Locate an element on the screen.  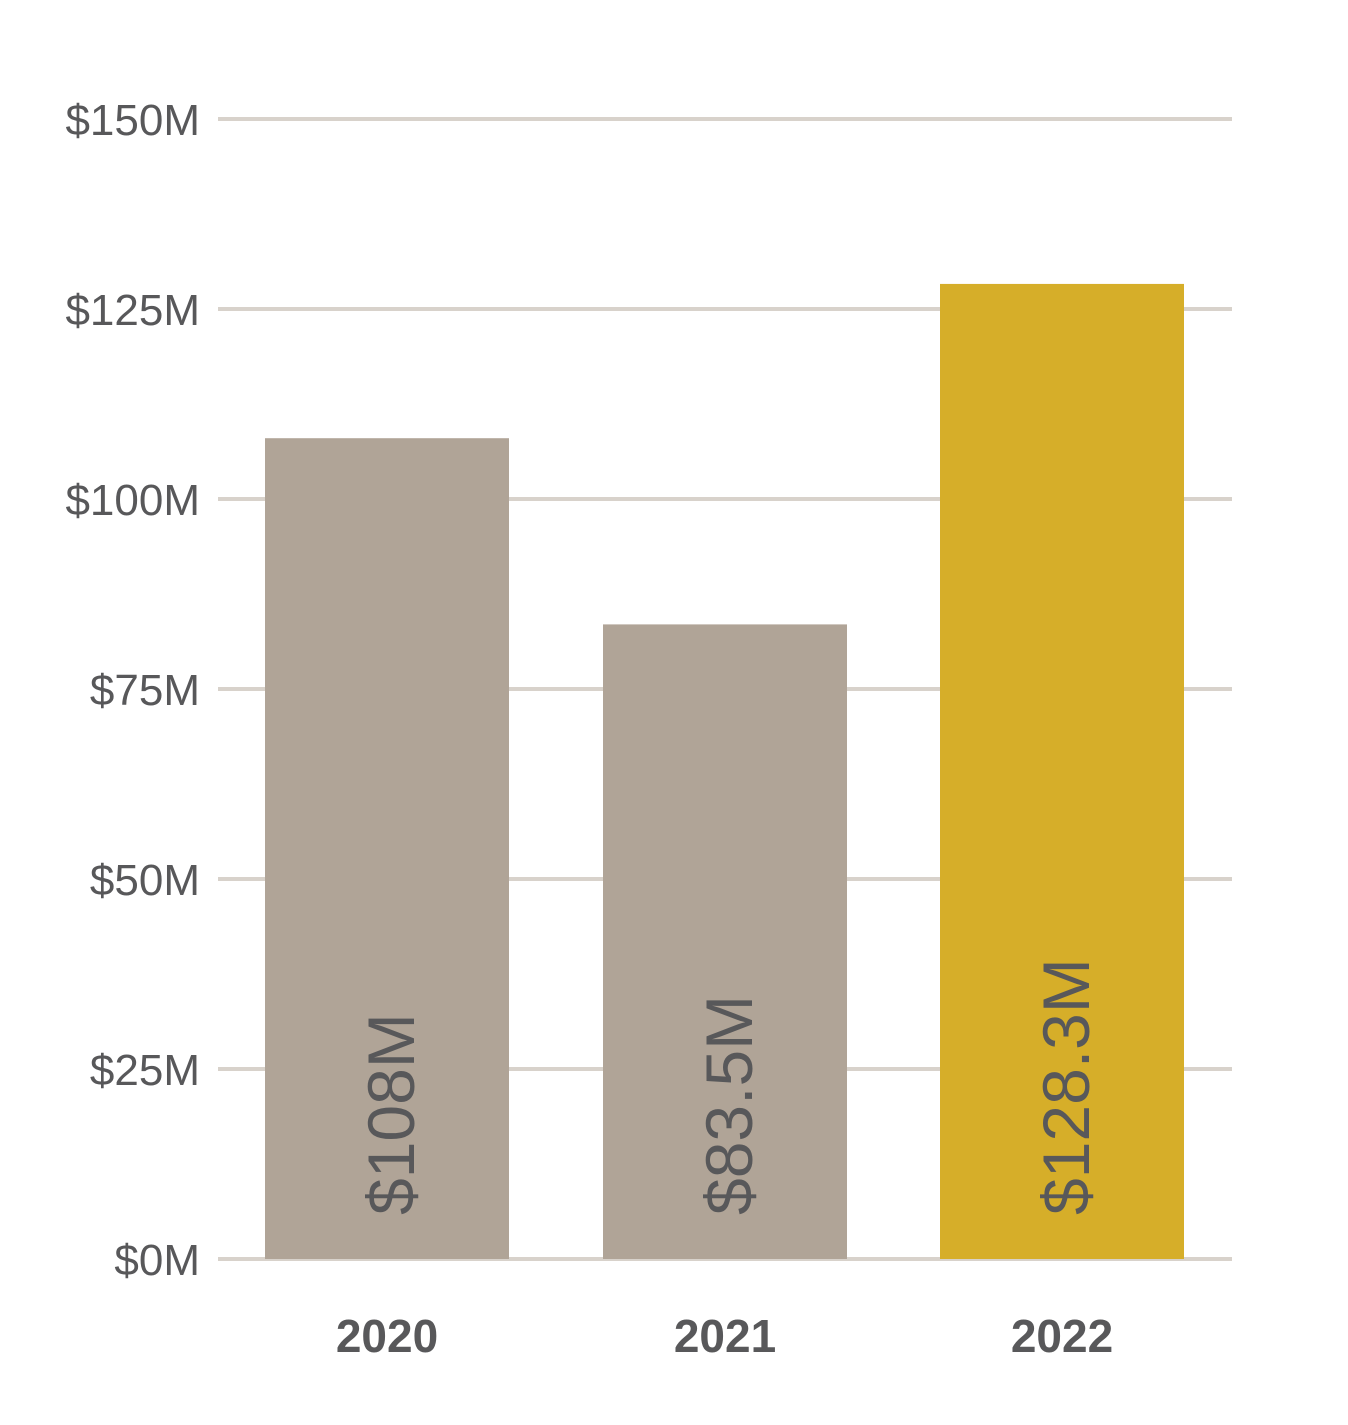
y-axis: $0M $25M $50M $75M $100M $125M $150M is located at coordinates (132, 690).